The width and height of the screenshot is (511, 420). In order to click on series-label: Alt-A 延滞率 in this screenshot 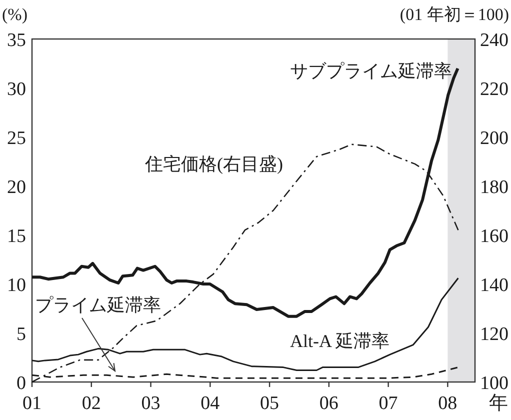, I will do `click(340, 341)`.